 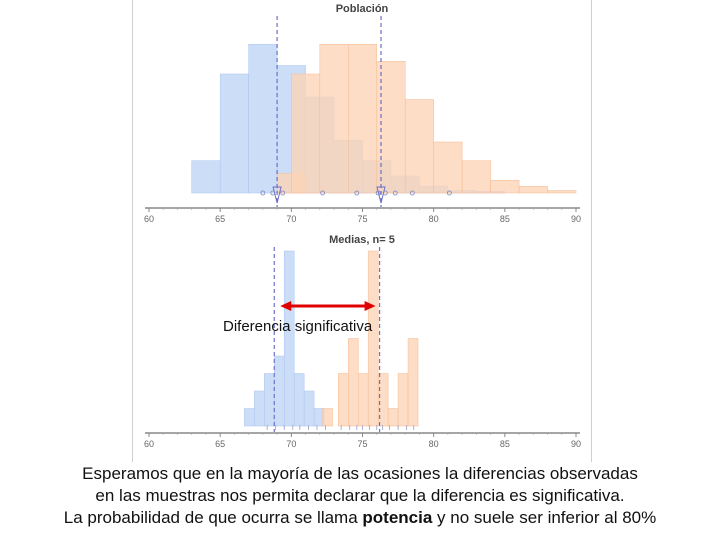 I want to click on significance-annotation: Diferencia significativa, so click(x=298, y=326).